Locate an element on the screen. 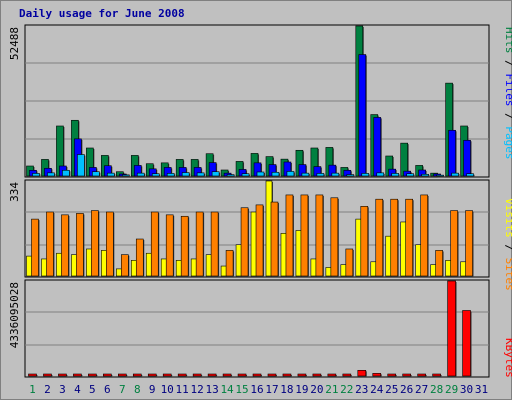  day-label-9: 9 is located at coordinates (152, 389).